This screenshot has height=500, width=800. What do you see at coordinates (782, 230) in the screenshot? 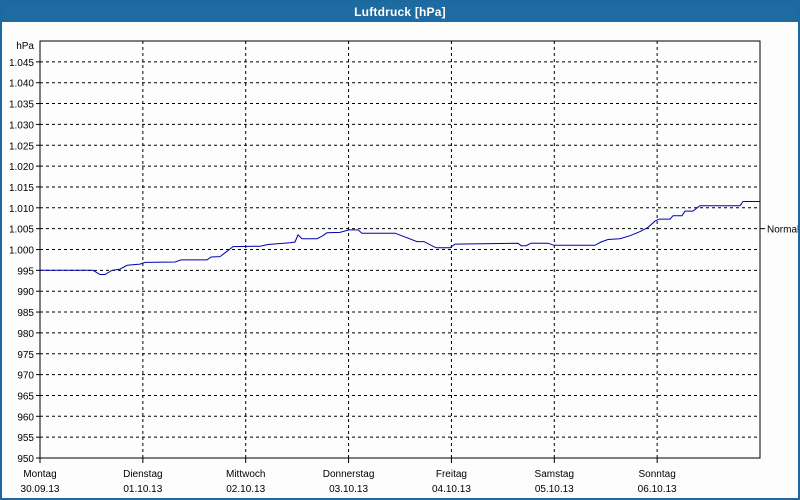
I see `normal-label: Normal` at bounding box center [782, 230].